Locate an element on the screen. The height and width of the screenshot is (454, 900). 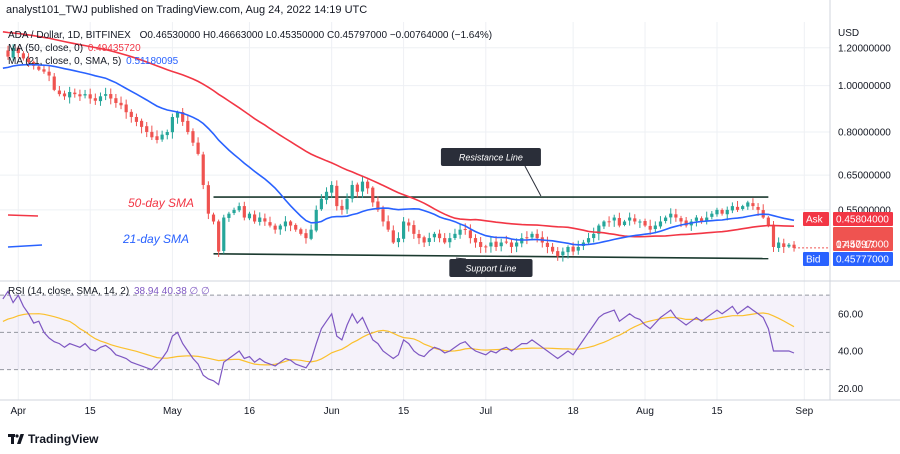
x-tick-label: Jul is located at coordinates (485, 411).